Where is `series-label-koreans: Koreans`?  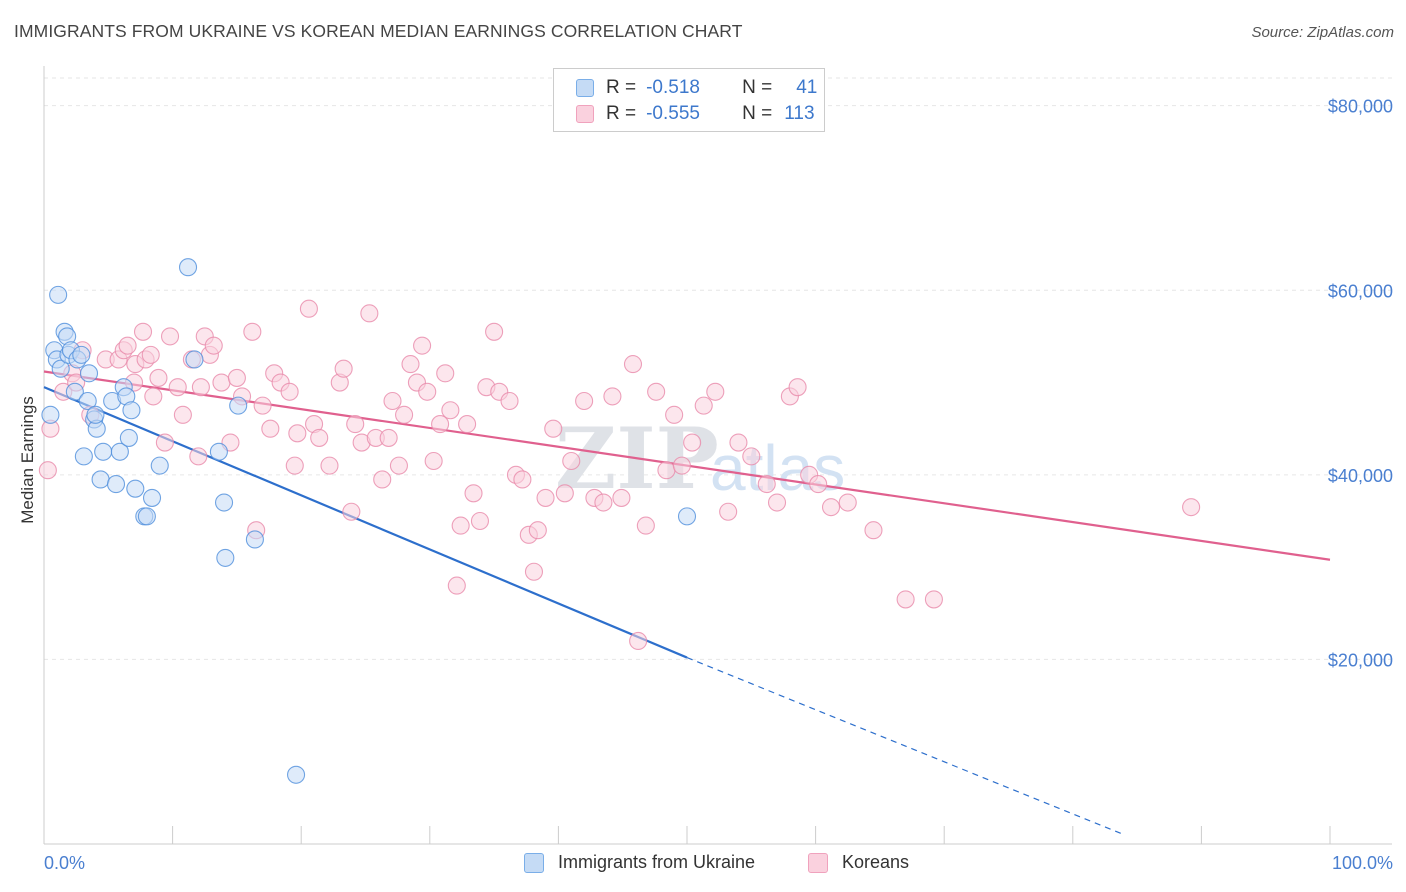
series-label-koreans: Koreans is located at coordinates (876, 862).